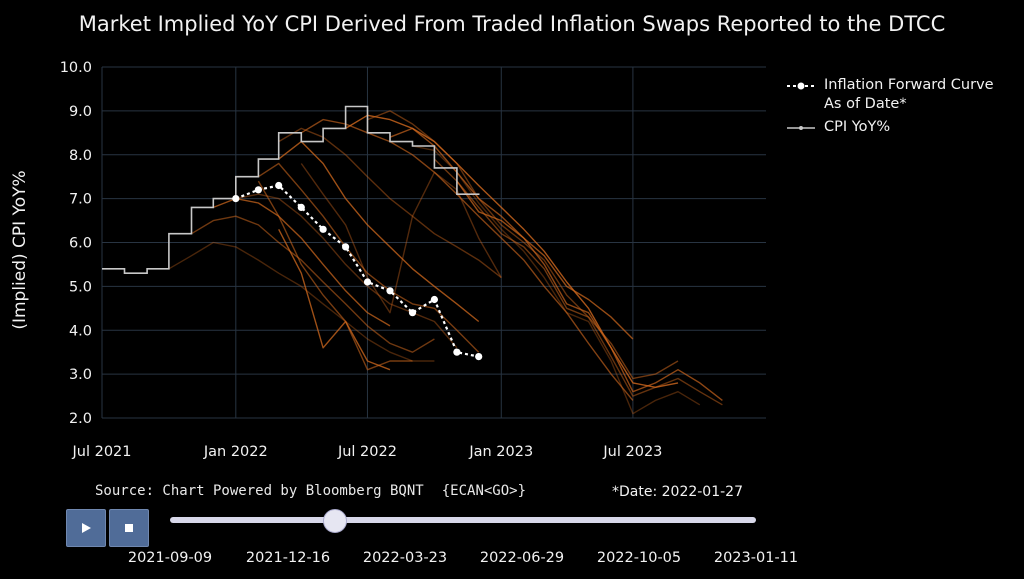  What do you see at coordinates (905, 127) in the screenshot?
I see `legend-item-cpi: CPI YoY%` at bounding box center [905, 127].